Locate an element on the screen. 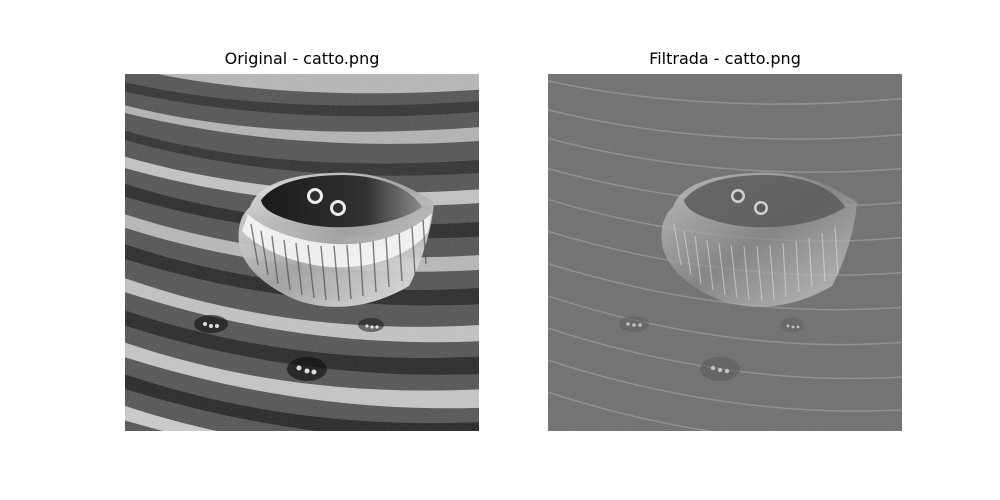  filtered-title: Filtrada - catto.png is located at coordinates (725, 58).